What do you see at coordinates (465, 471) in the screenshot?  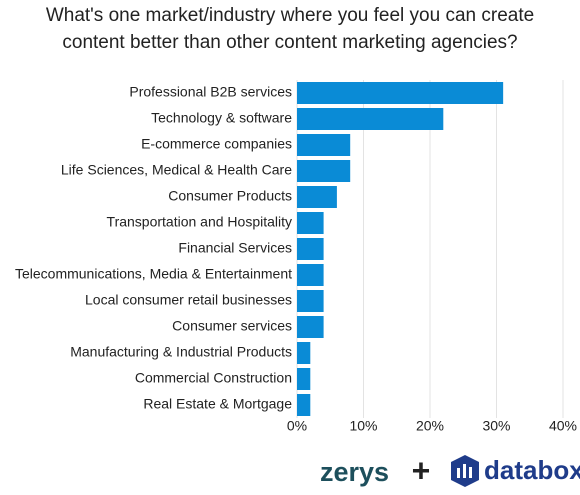 I see `databox-icon` at bounding box center [465, 471].